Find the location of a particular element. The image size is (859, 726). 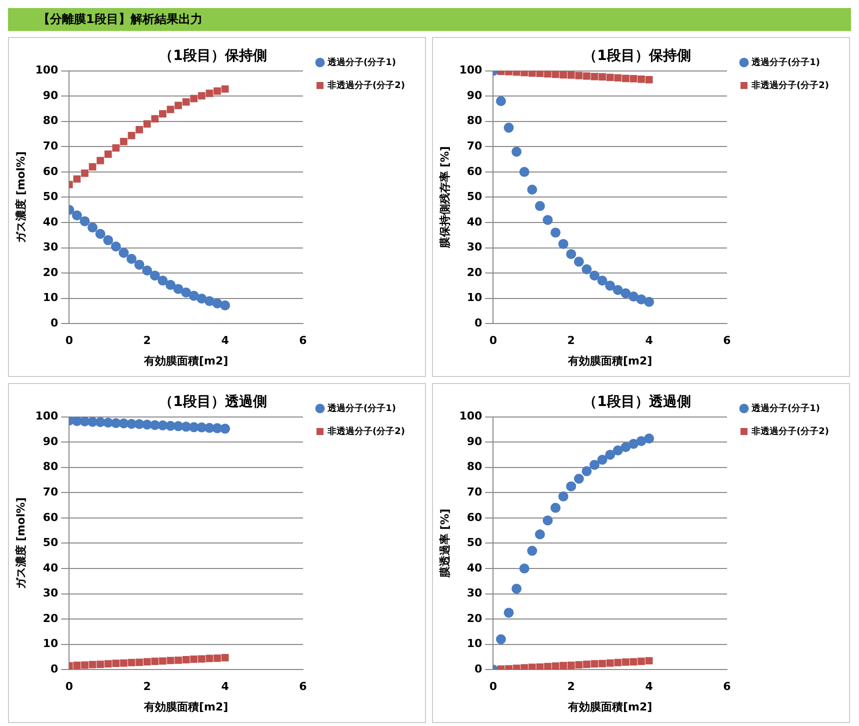

chart-title: （1段目）保持側 is located at coordinates (213, 56).